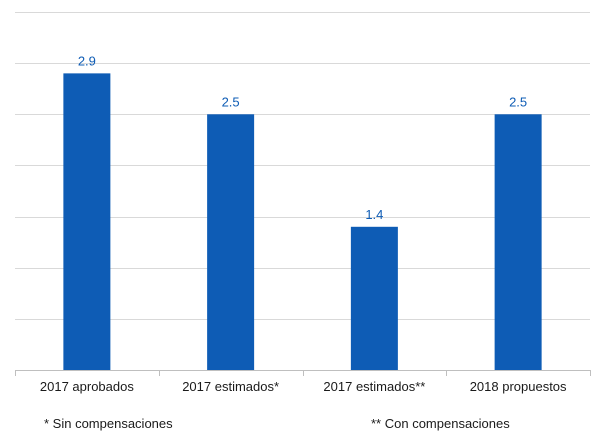 The width and height of the screenshot is (610, 438). I want to click on category-label-2: 2017 estimados**, so click(374, 386).